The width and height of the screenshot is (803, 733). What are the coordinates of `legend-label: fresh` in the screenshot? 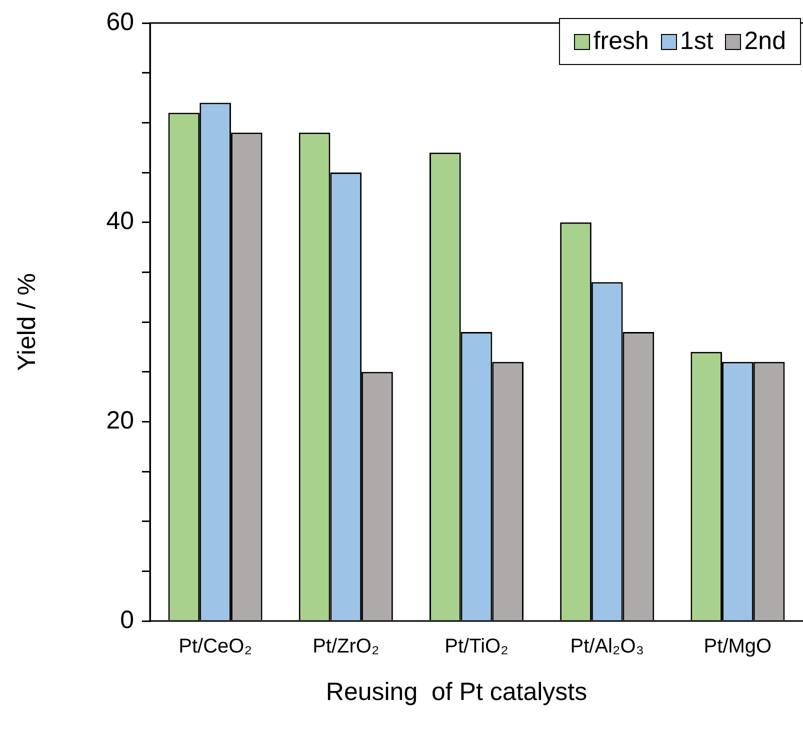 It's located at (620, 41).